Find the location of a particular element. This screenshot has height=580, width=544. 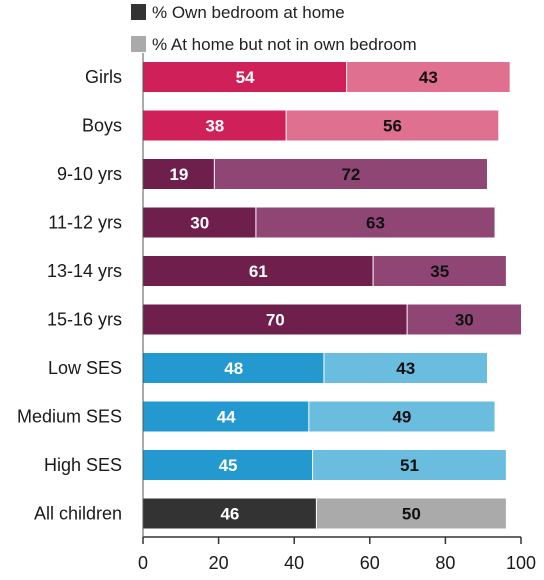

category-label-9-10-yrs: 9-10 yrs is located at coordinates (89, 174).